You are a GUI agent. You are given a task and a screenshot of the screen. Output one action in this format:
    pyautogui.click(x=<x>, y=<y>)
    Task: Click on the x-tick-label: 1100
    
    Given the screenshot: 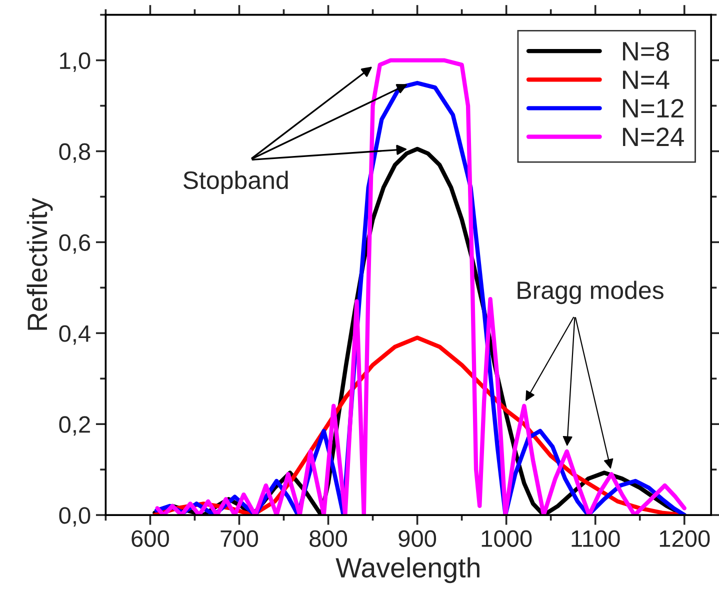 What is the action you would take?
    pyautogui.click(x=596, y=538)
    